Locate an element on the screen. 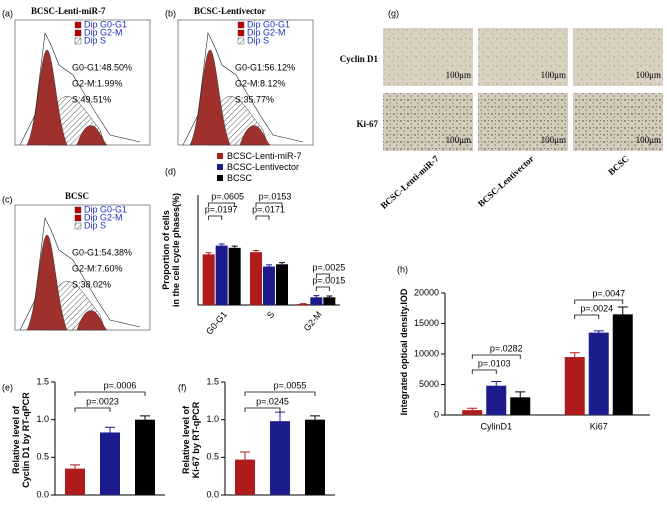 The height and width of the screenshot is (508, 667). histogram-stat: G2-M:7.60% is located at coordinates (97, 268).